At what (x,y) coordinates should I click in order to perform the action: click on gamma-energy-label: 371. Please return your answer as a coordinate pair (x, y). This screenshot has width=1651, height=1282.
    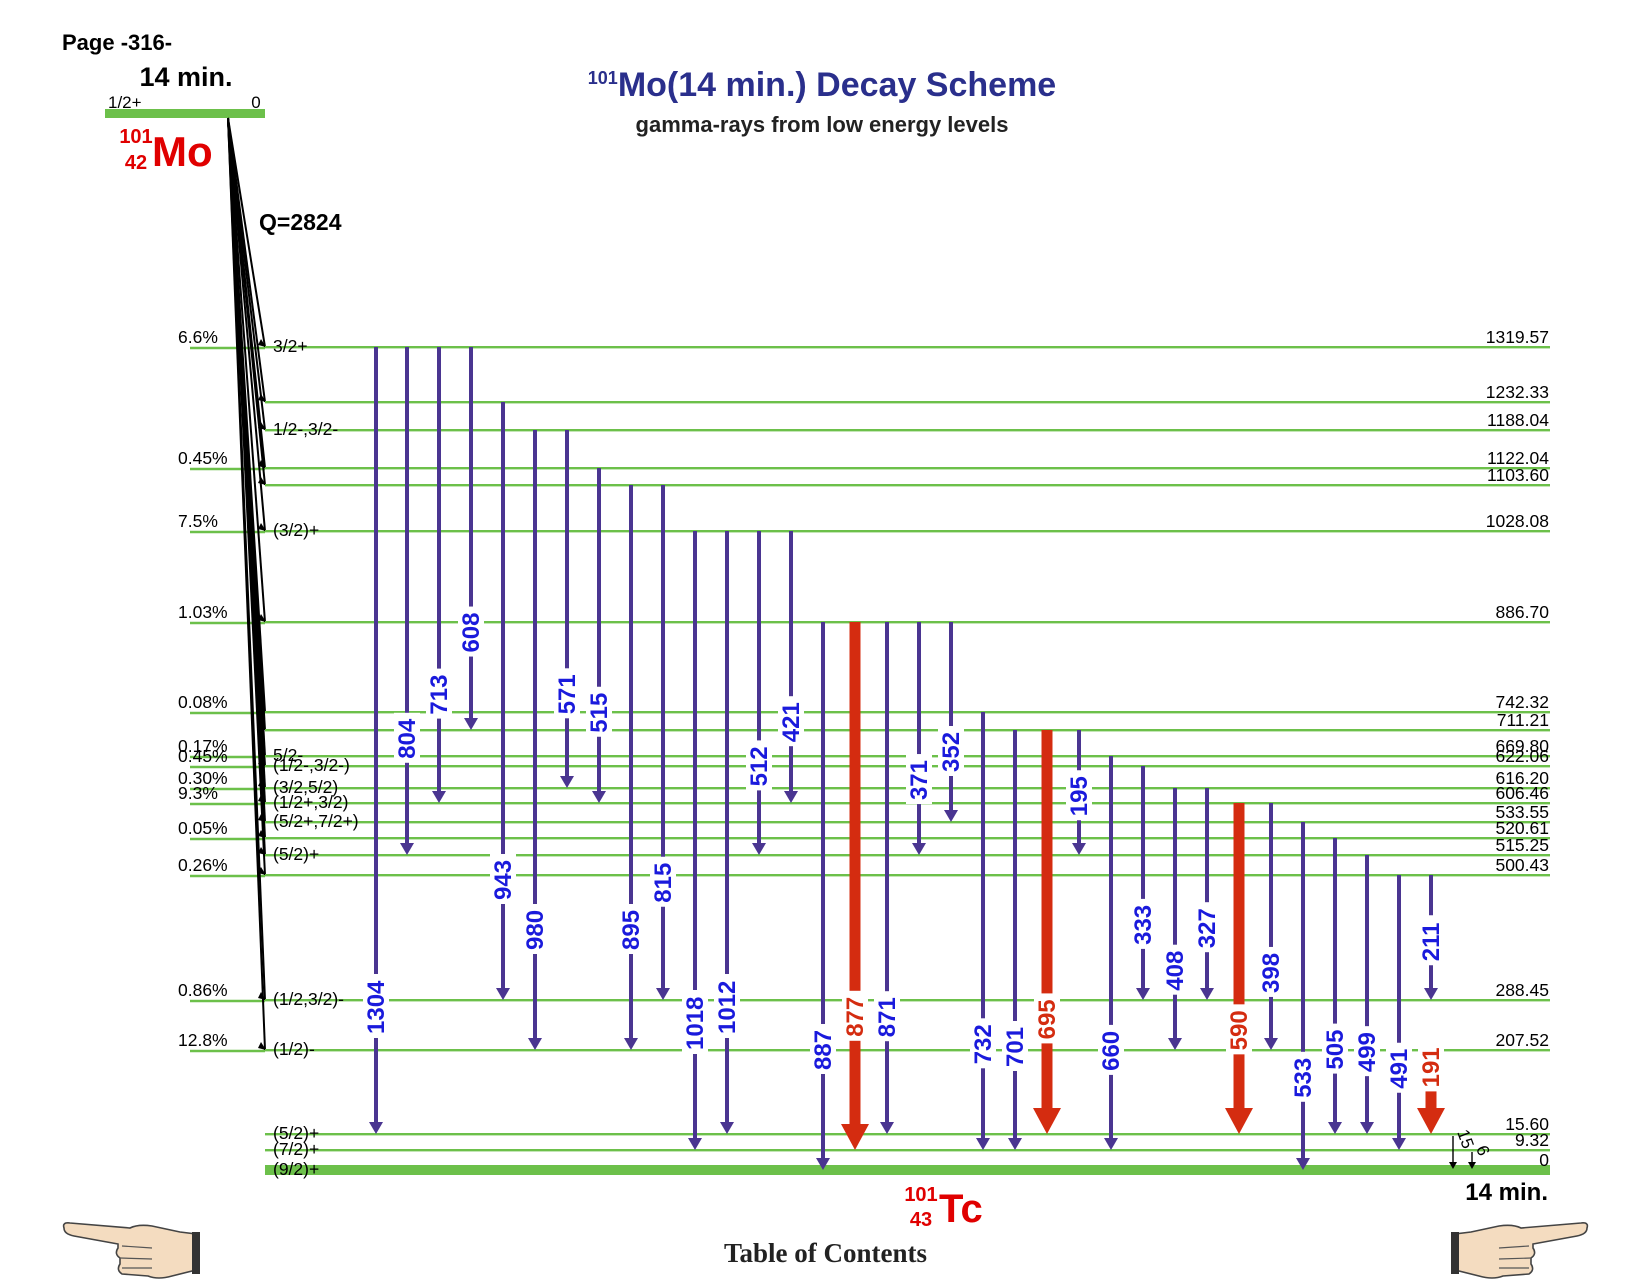
    Looking at the image, I should click on (919, 780).